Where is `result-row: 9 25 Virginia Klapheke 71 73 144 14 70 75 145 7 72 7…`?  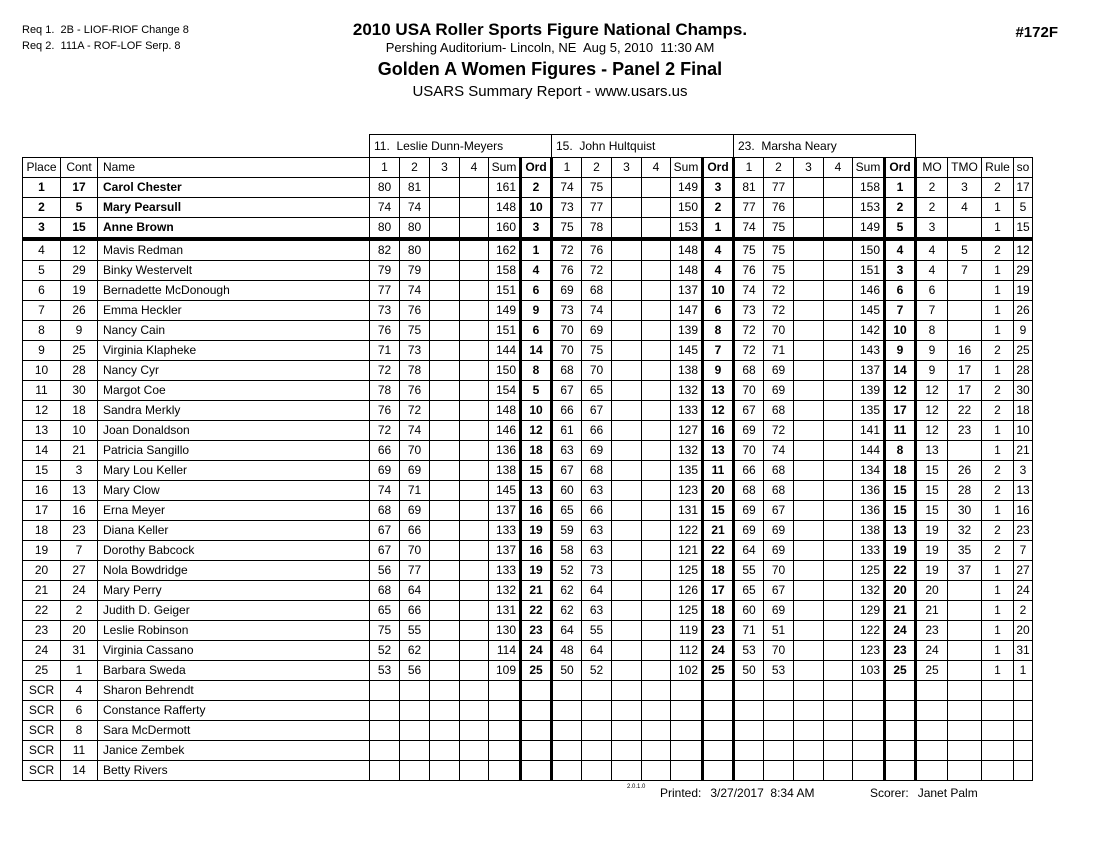
result-row: 9 25 Virginia Klapheke 71 73 144 14 70 75 145 7 72 7… is located at coordinates (527, 350).